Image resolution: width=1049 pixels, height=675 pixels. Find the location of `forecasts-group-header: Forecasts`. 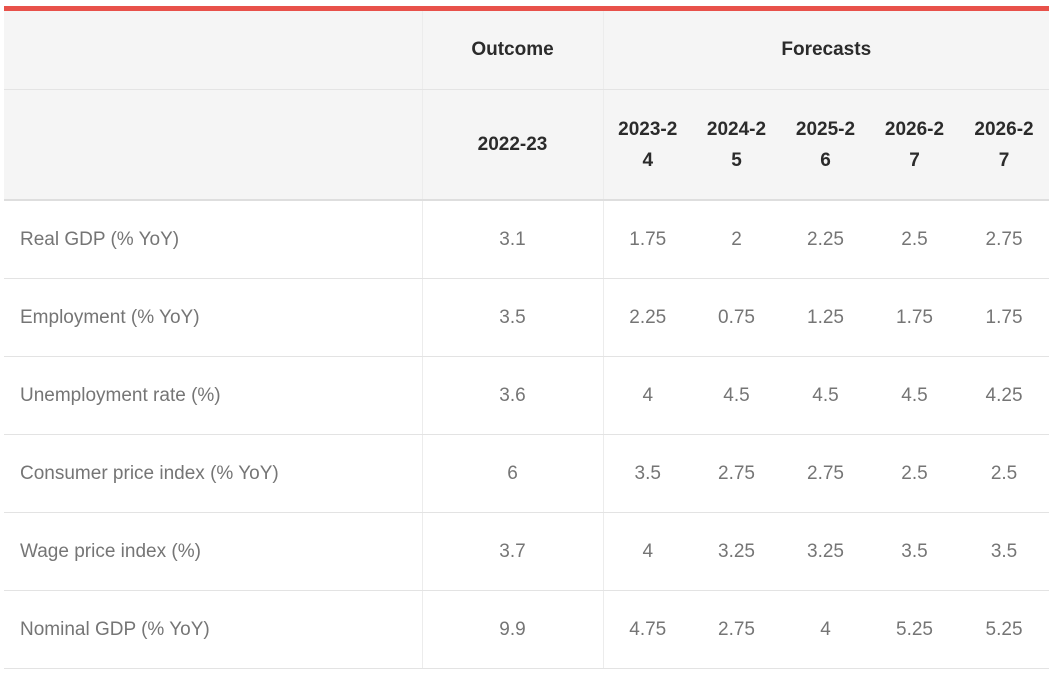

forecasts-group-header: Forecasts is located at coordinates (825, 50).